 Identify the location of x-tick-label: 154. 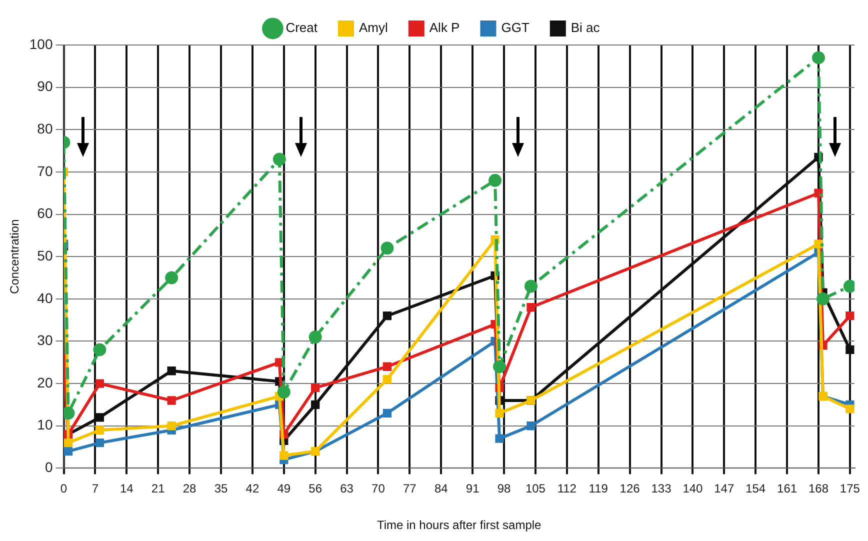
(756, 489).